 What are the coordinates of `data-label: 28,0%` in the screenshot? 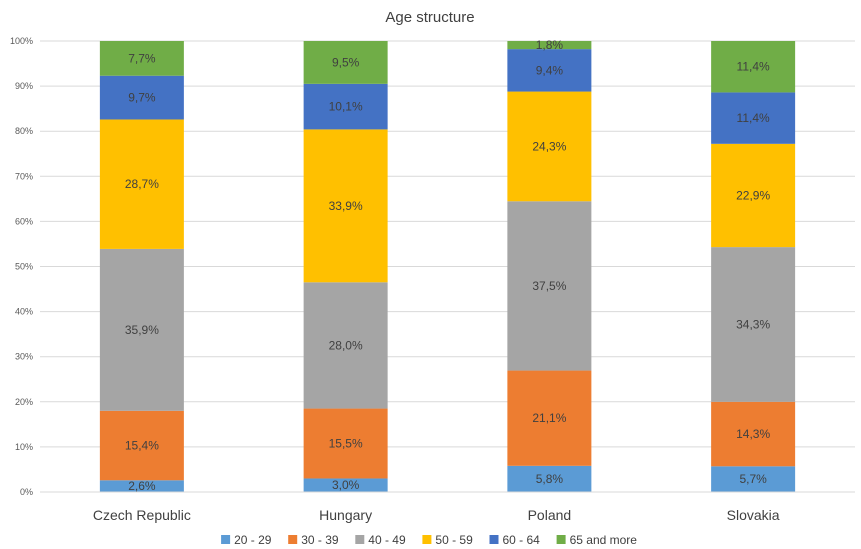 It's located at (346, 345).